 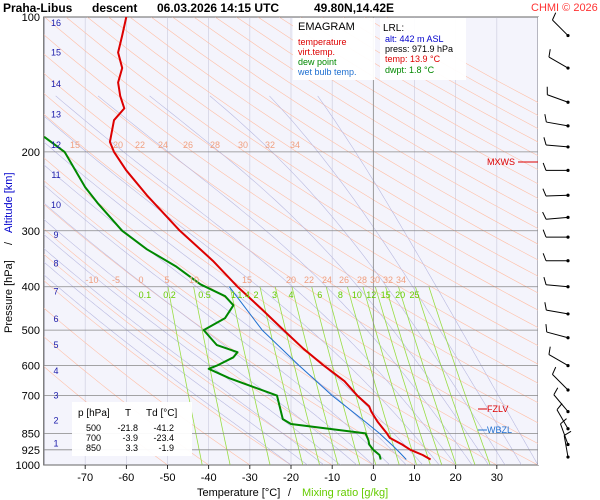 I want to click on altitude-tick-label: 8, so click(x=55, y=264).